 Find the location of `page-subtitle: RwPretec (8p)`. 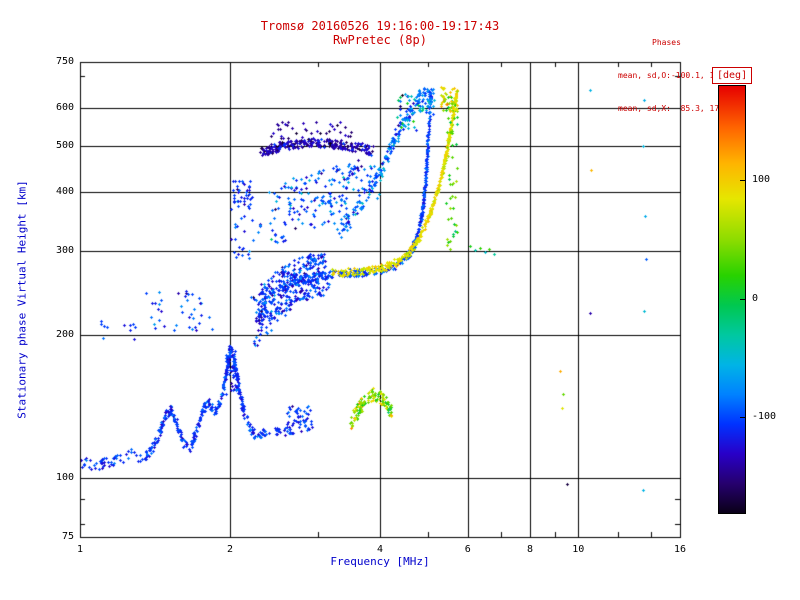

page-subtitle: RwPretec (8p) is located at coordinates (380, 40).